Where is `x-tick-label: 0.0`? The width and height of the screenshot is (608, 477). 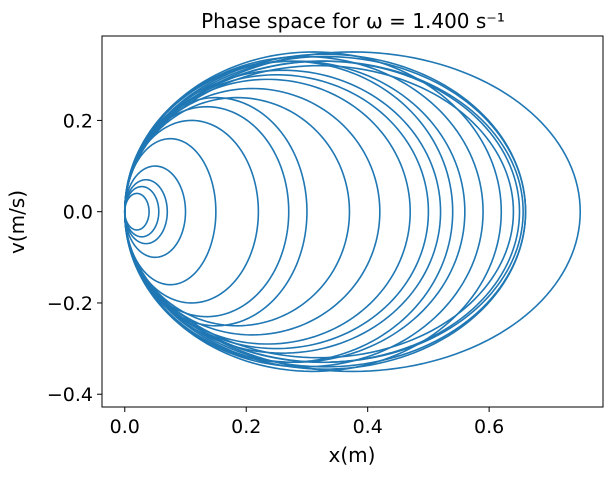
x-tick-label: 0.0 is located at coordinates (125, 427).